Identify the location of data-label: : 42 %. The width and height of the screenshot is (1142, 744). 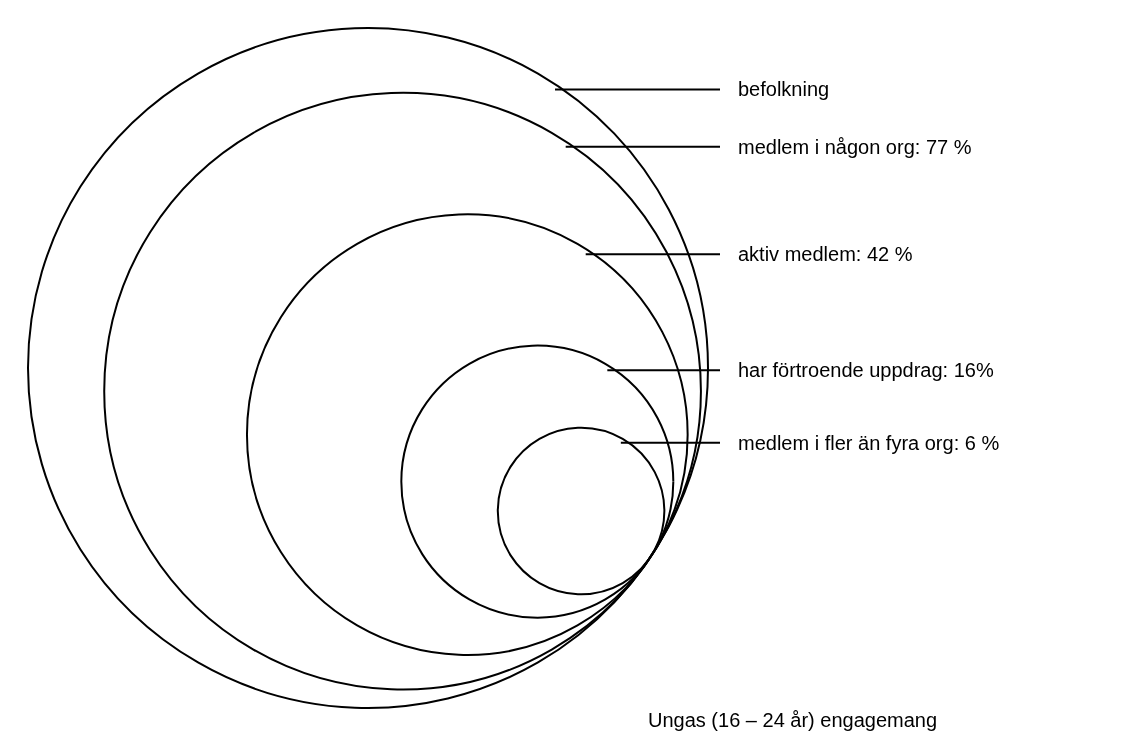
(884, 254).